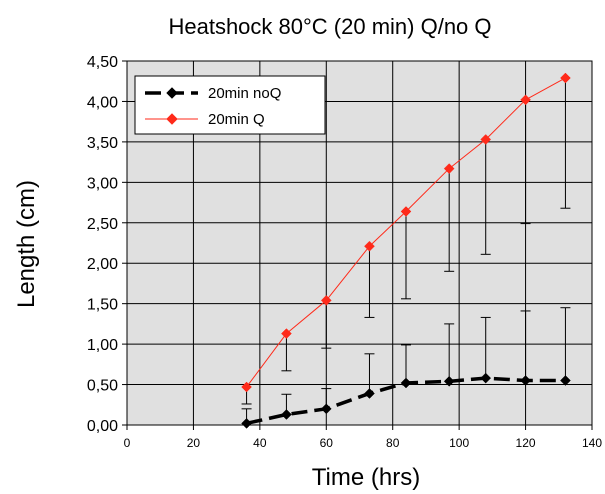 Image resolution: width=605 pixels, height=494 pixels. I want to click on y-axis-title: Length (cm), so click(26, 244).